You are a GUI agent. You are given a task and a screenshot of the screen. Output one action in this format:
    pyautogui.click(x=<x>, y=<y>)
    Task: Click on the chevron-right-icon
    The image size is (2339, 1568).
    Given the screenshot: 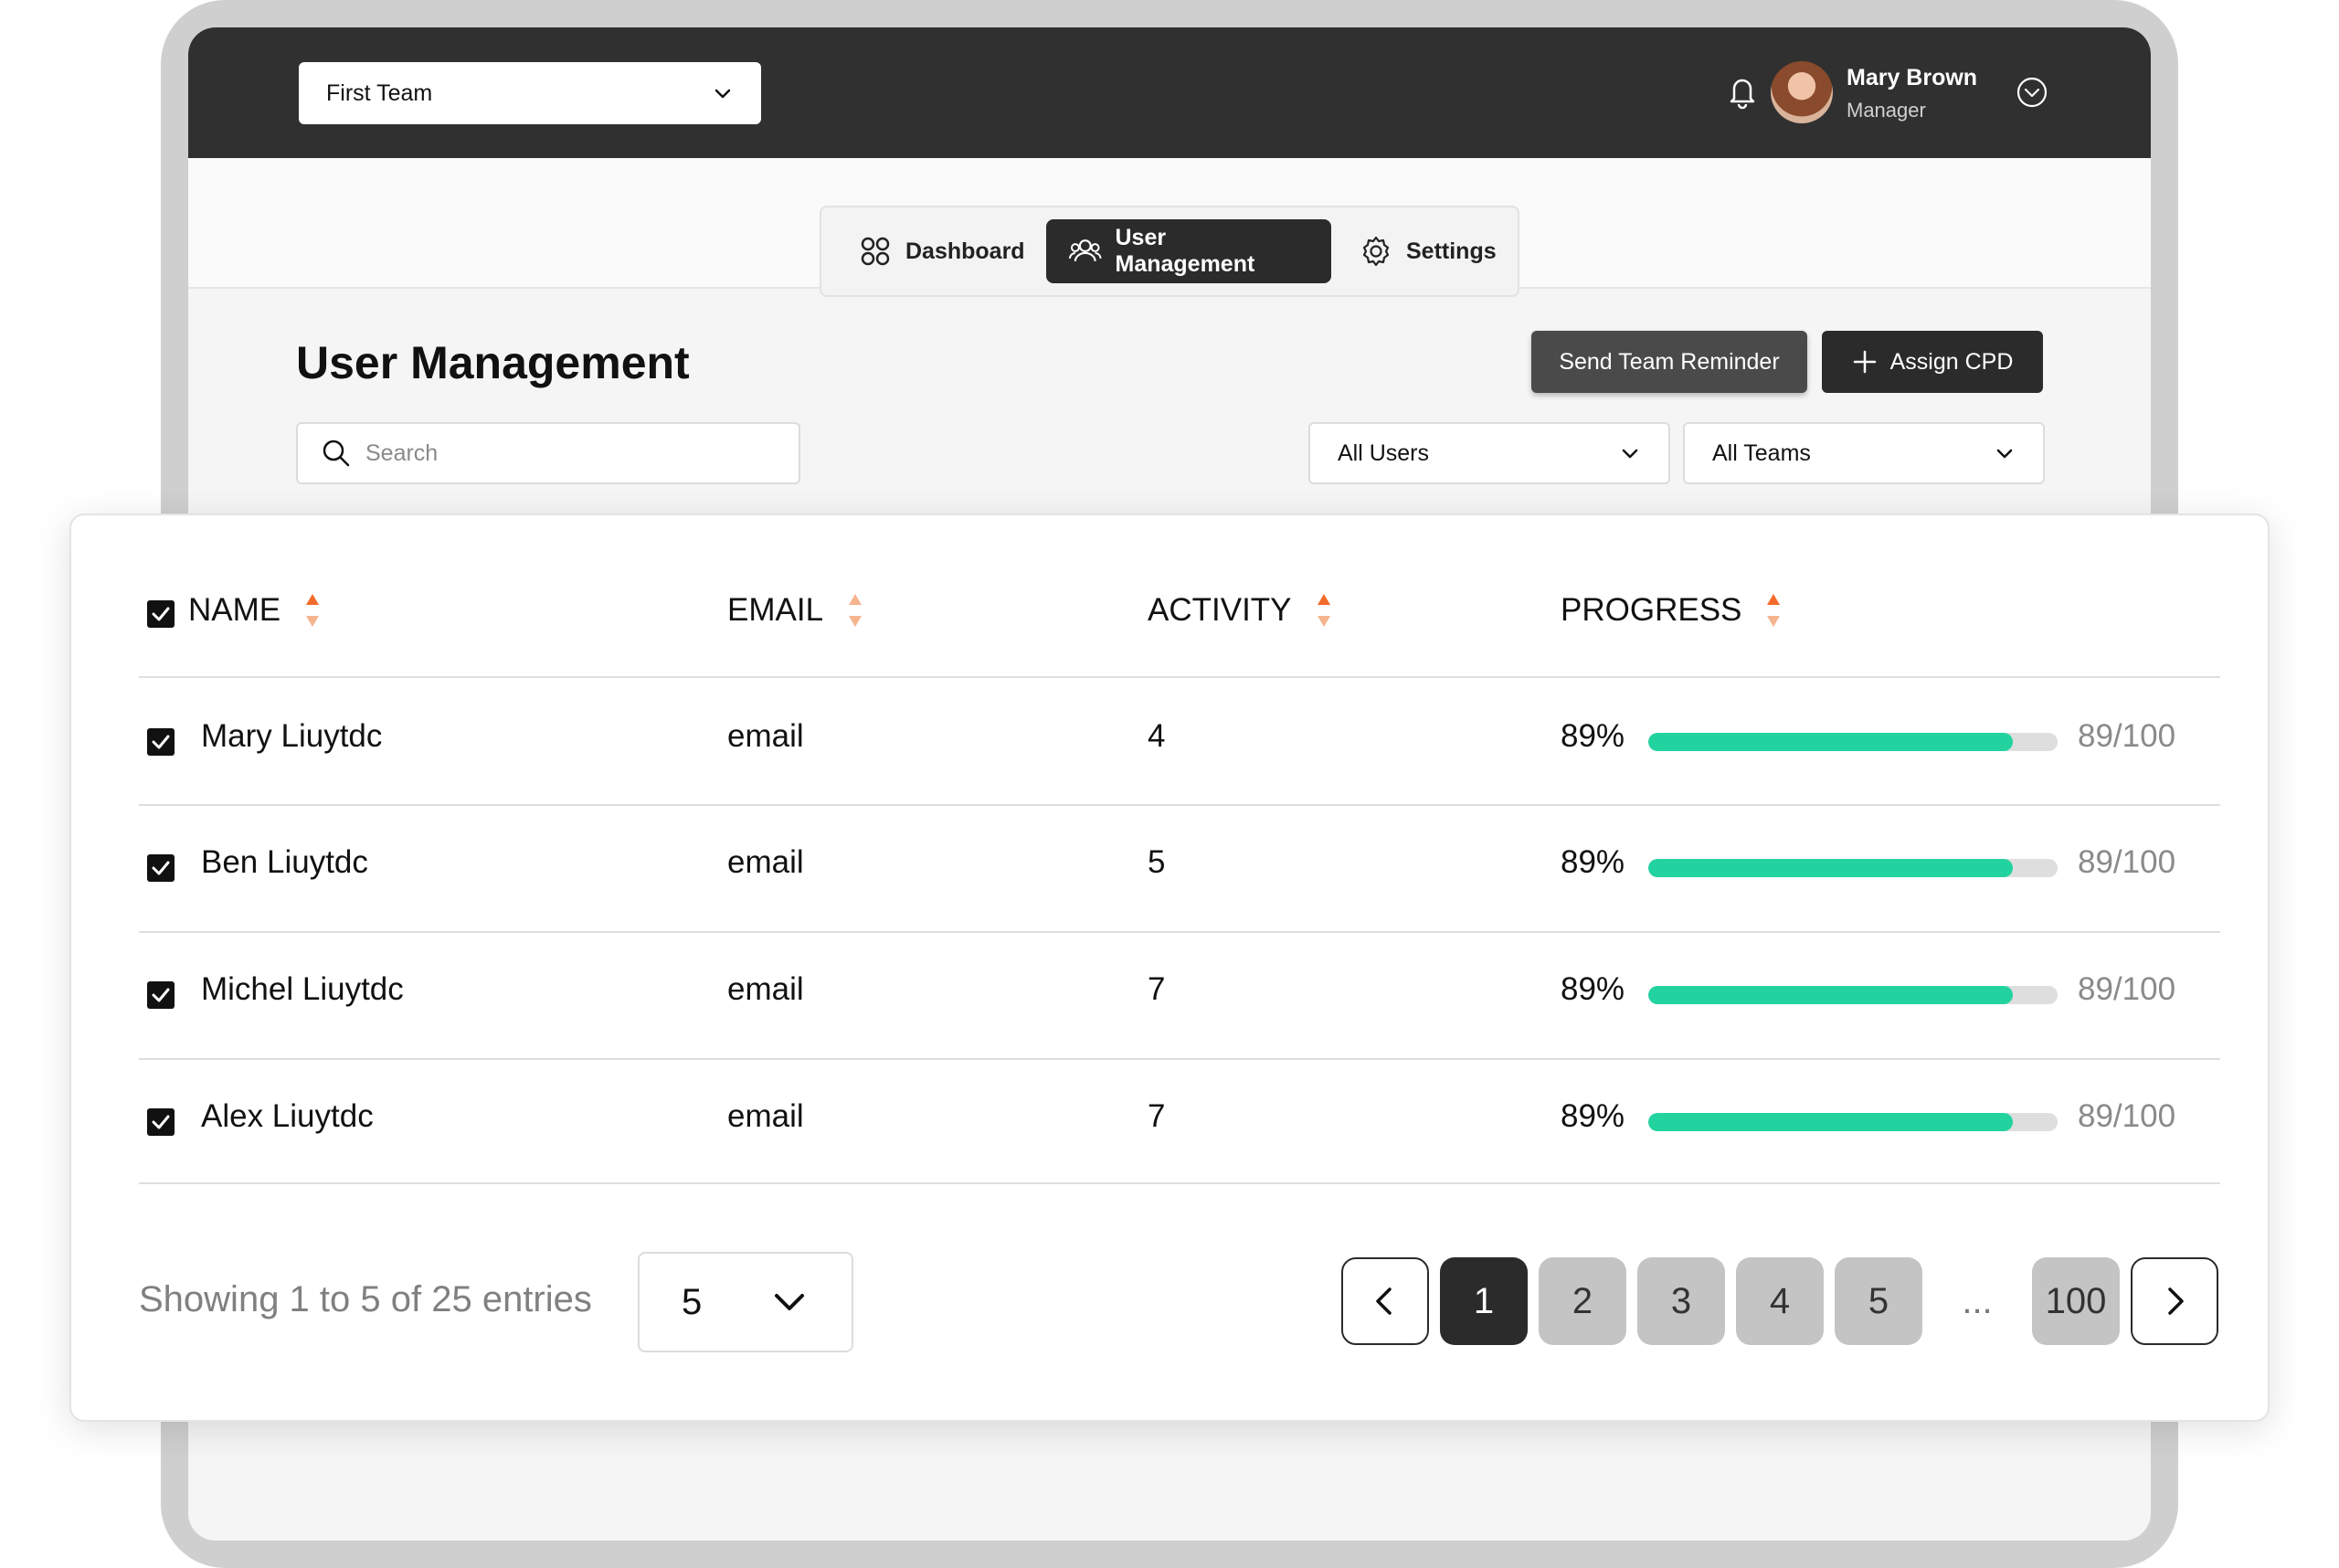 What is the action you would take?
    pyautogui.click(x=2176, y=1301)
    